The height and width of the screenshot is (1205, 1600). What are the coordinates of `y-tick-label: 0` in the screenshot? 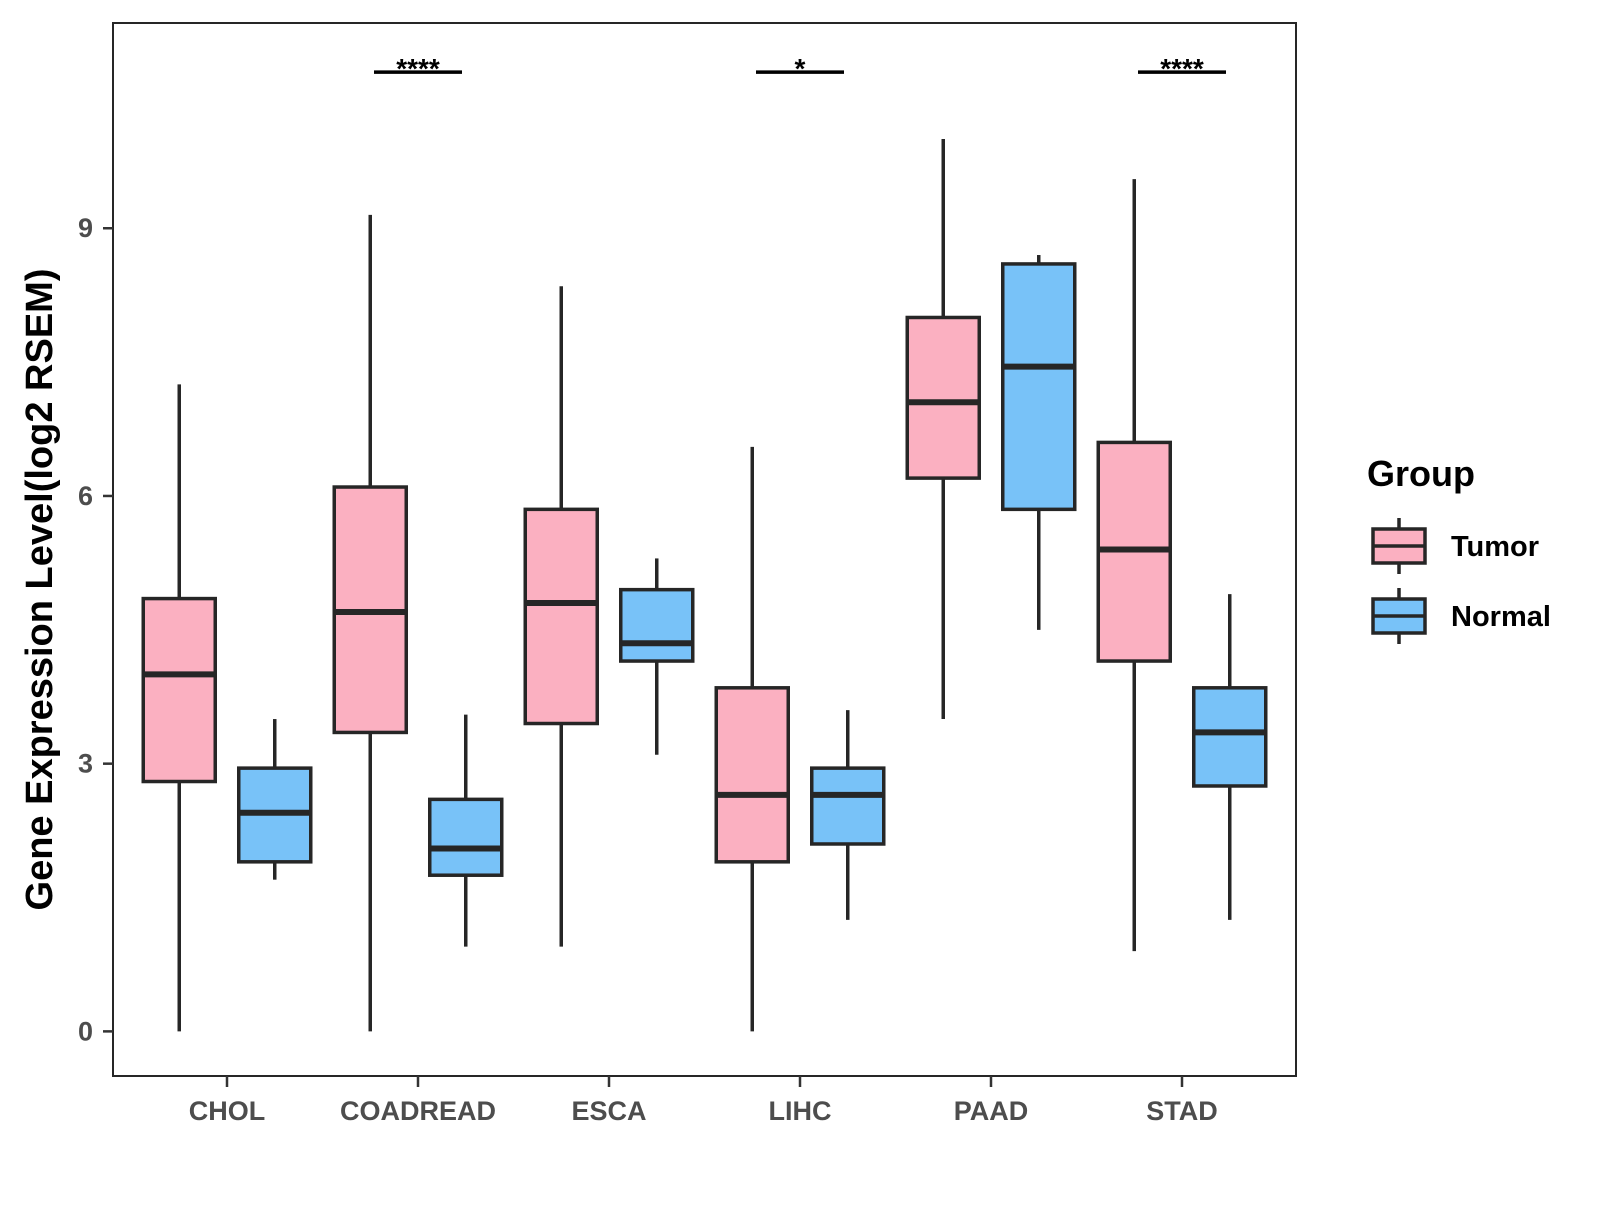 It's located at (85, 1031).